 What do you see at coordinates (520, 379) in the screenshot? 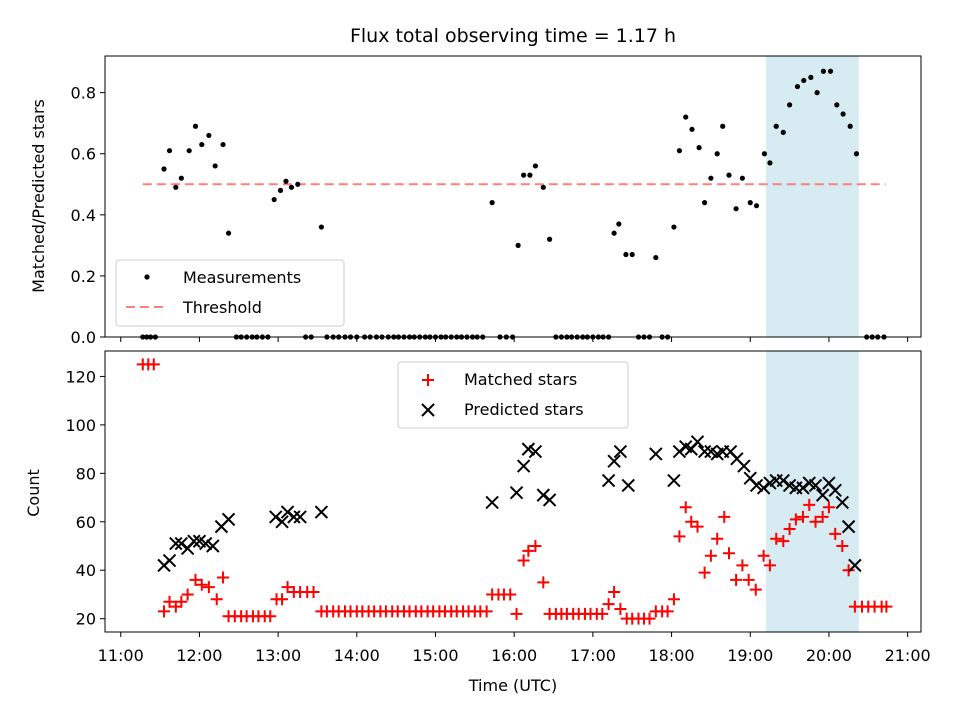
I see `legend-matched-label: Matched stars` at bounding box center [520, 379].